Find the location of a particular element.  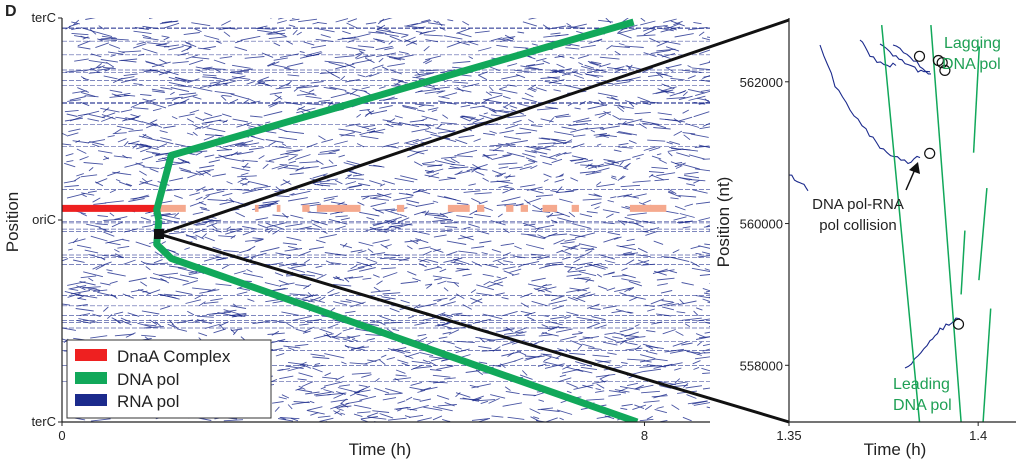

zoom-rna-pol-trace is located at coordinates (911, 59).